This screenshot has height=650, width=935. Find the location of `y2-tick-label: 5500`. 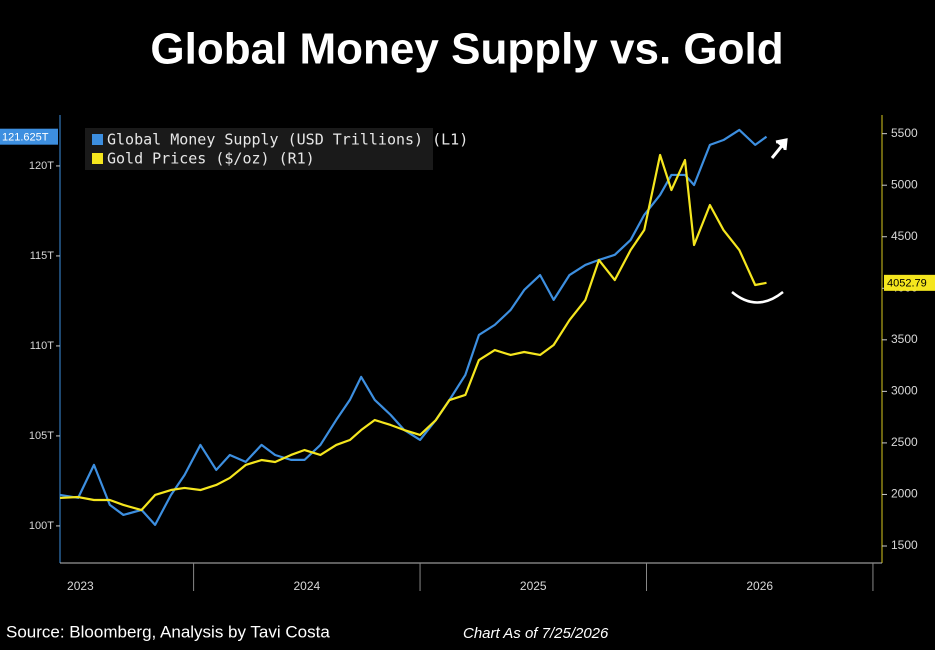

y2-tick-label: 5500 is located at coordinates (904, 133).